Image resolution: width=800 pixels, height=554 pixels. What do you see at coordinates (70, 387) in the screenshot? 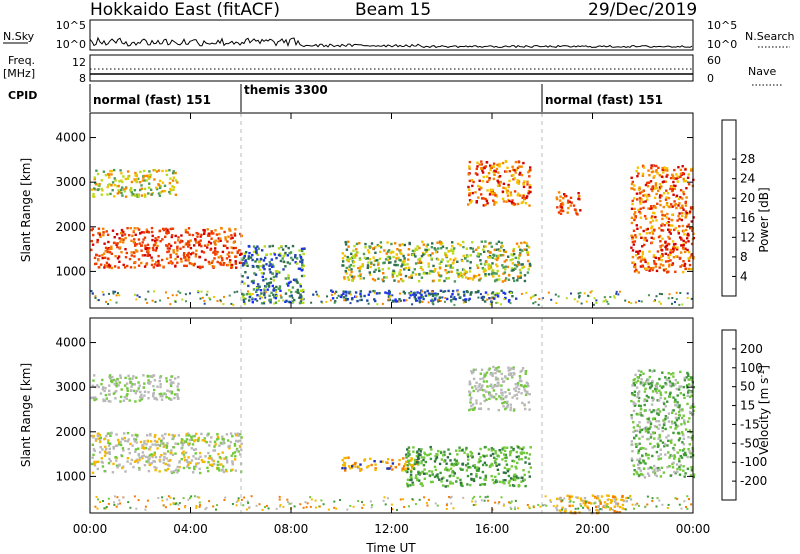
I see `y-tick-label: 3000` at bounding box center [70, 387].